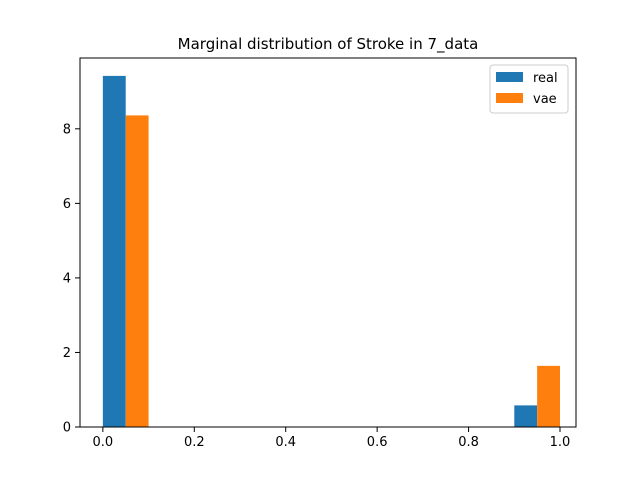 This screenshot has width=640, height=480. Describe the element at coordinates (285, 442) in the screenshot. I see `x-tick-label: 0.4` at that location.